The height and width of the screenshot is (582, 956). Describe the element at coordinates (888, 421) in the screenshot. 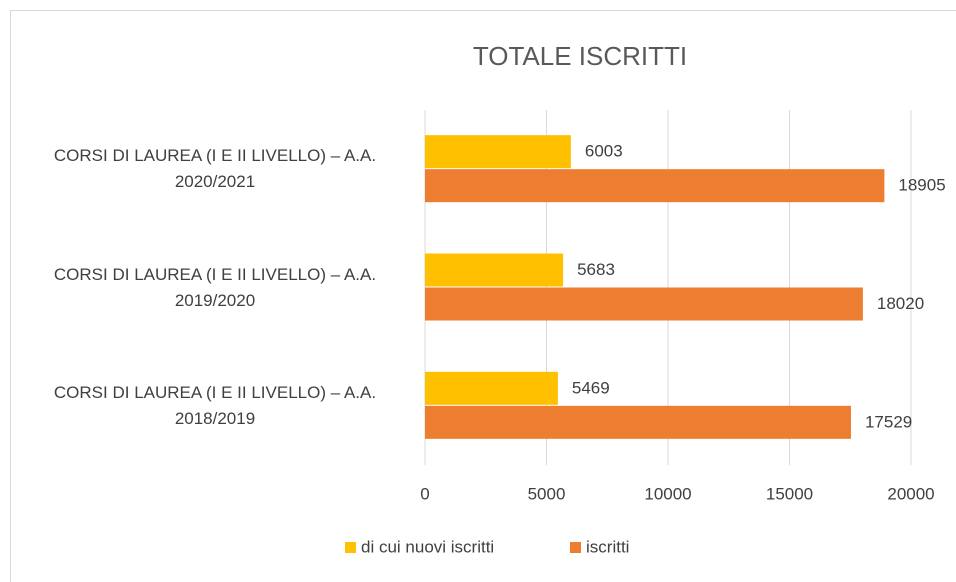

I see `data-label: 17529` at that location.